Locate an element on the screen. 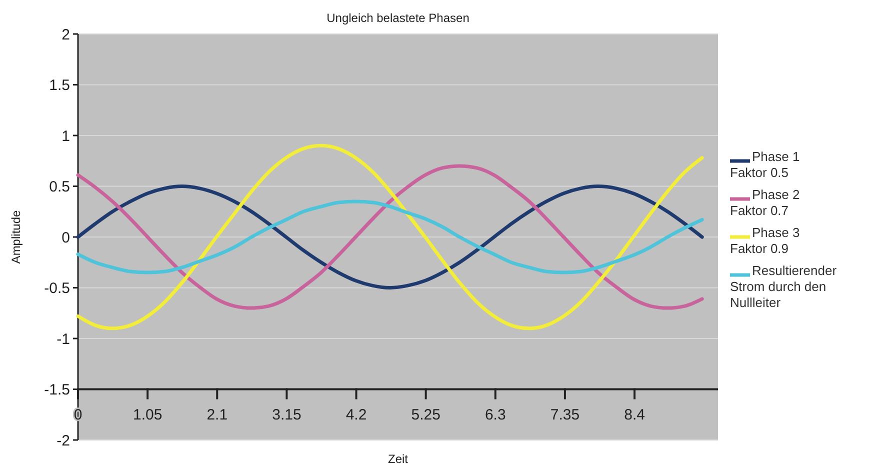  line-series is located at coordinates (390, 237).